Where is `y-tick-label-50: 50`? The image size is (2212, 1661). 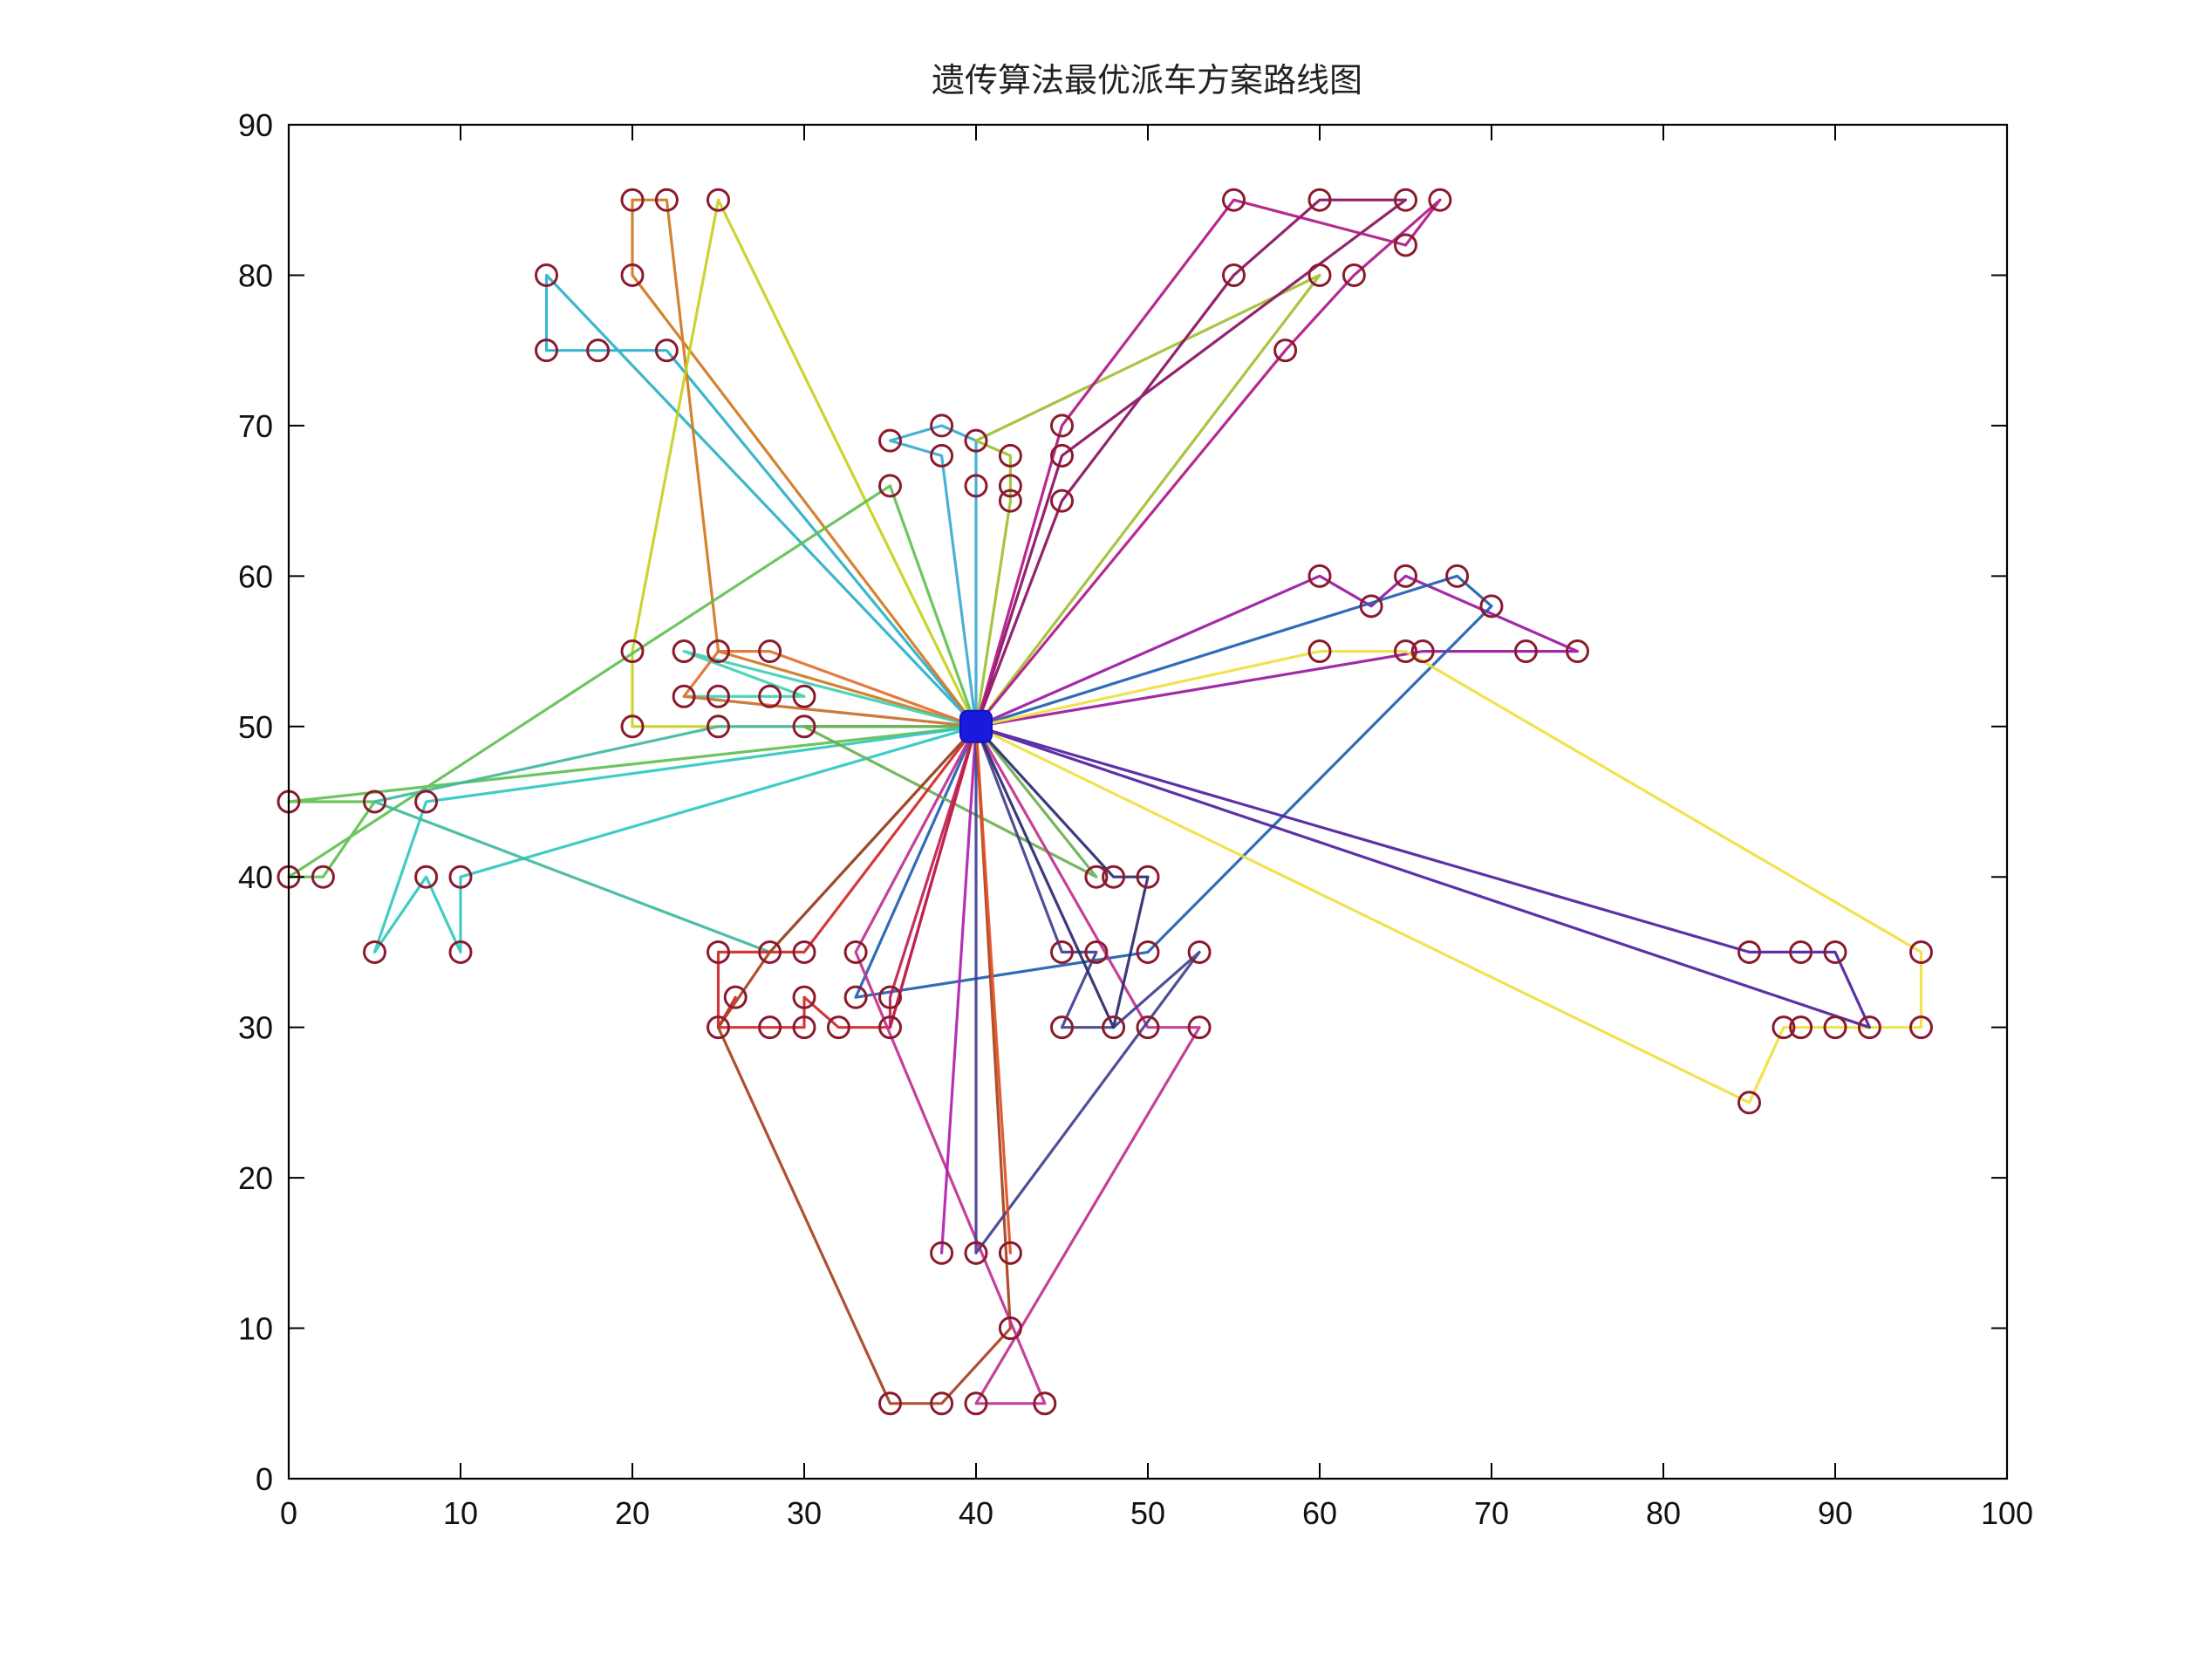 y-tick-label-50: 50 is located at coordinates (256, 727).